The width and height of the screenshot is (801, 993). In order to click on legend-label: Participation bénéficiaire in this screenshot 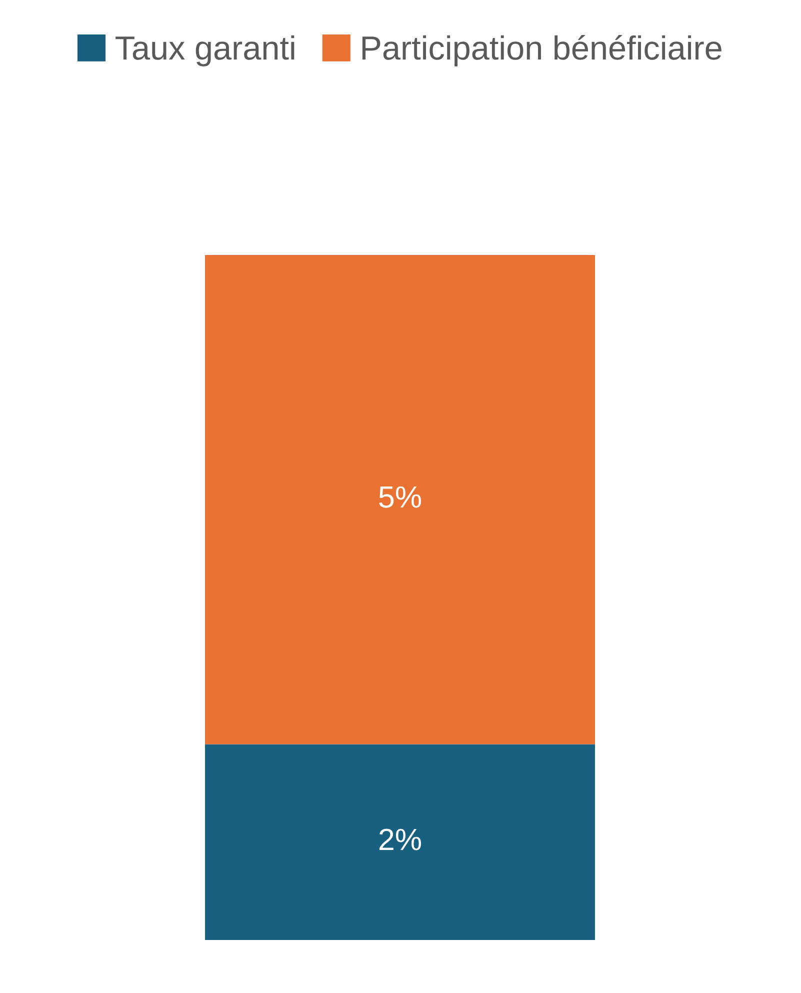, I will do `click(542, 50)`.